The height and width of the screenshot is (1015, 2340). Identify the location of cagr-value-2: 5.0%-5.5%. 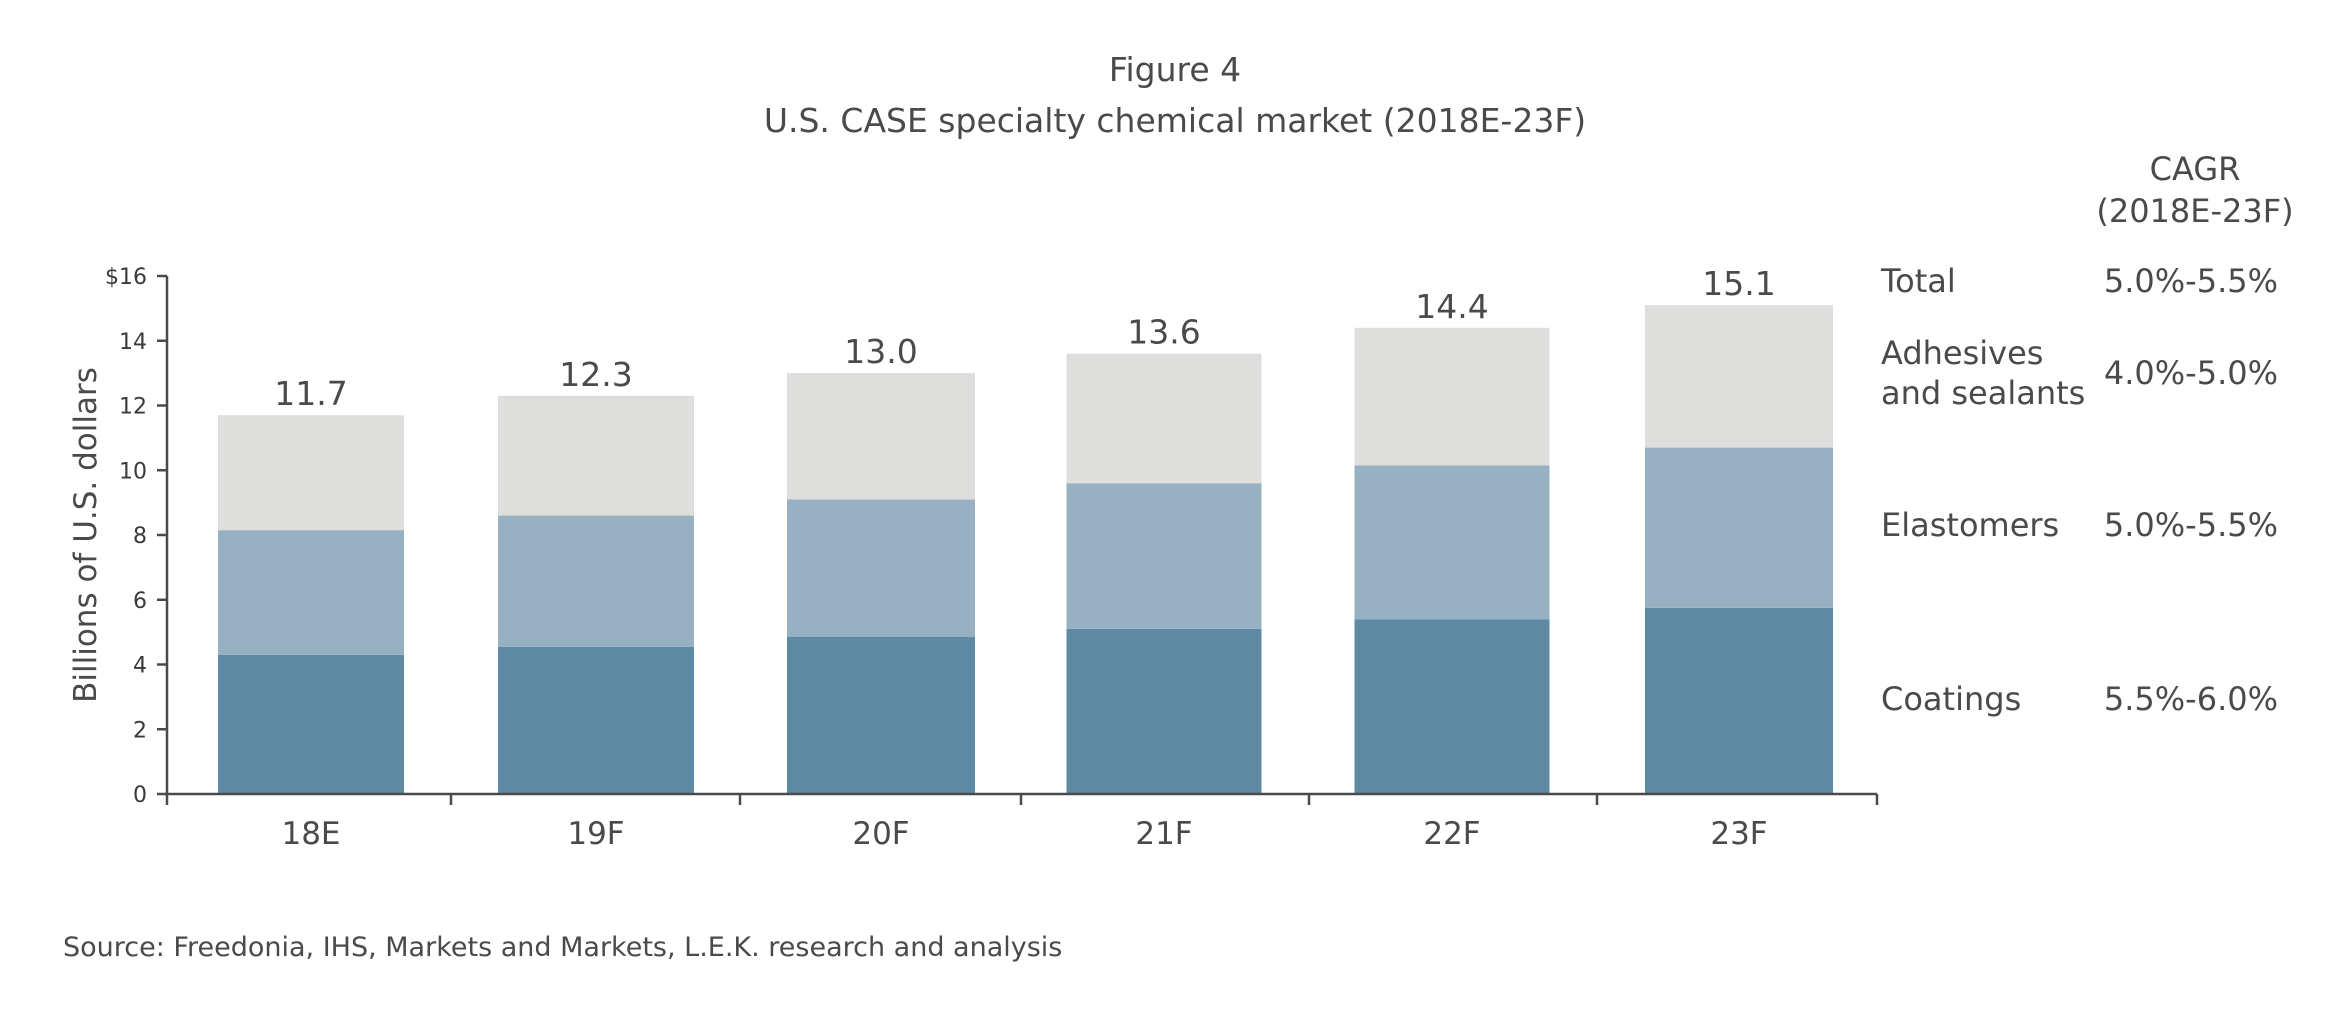
(2191, 525).